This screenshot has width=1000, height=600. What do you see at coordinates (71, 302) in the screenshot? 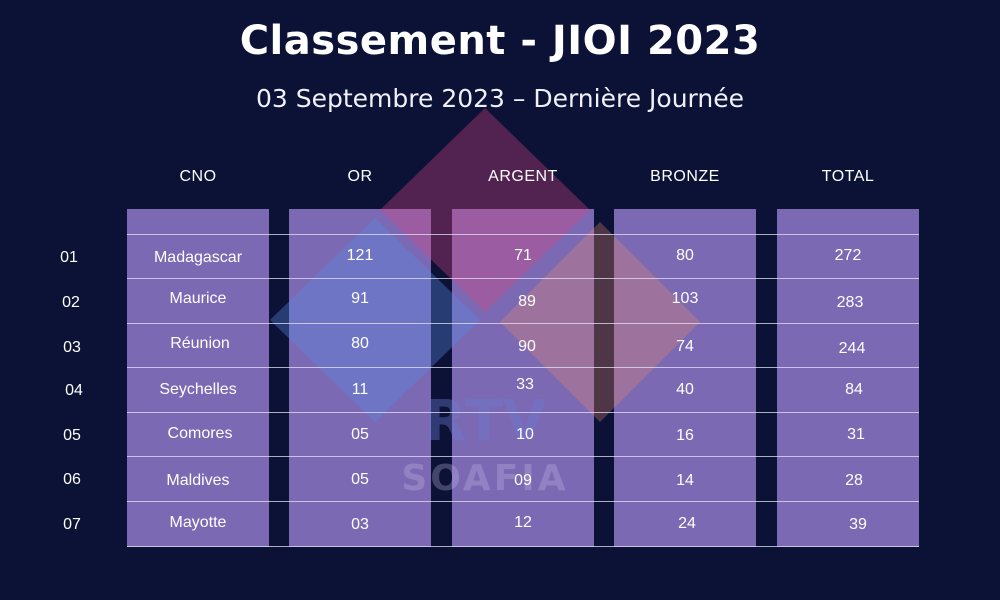
I see `table-row-rank: 02` at bounding box center [71, 302].